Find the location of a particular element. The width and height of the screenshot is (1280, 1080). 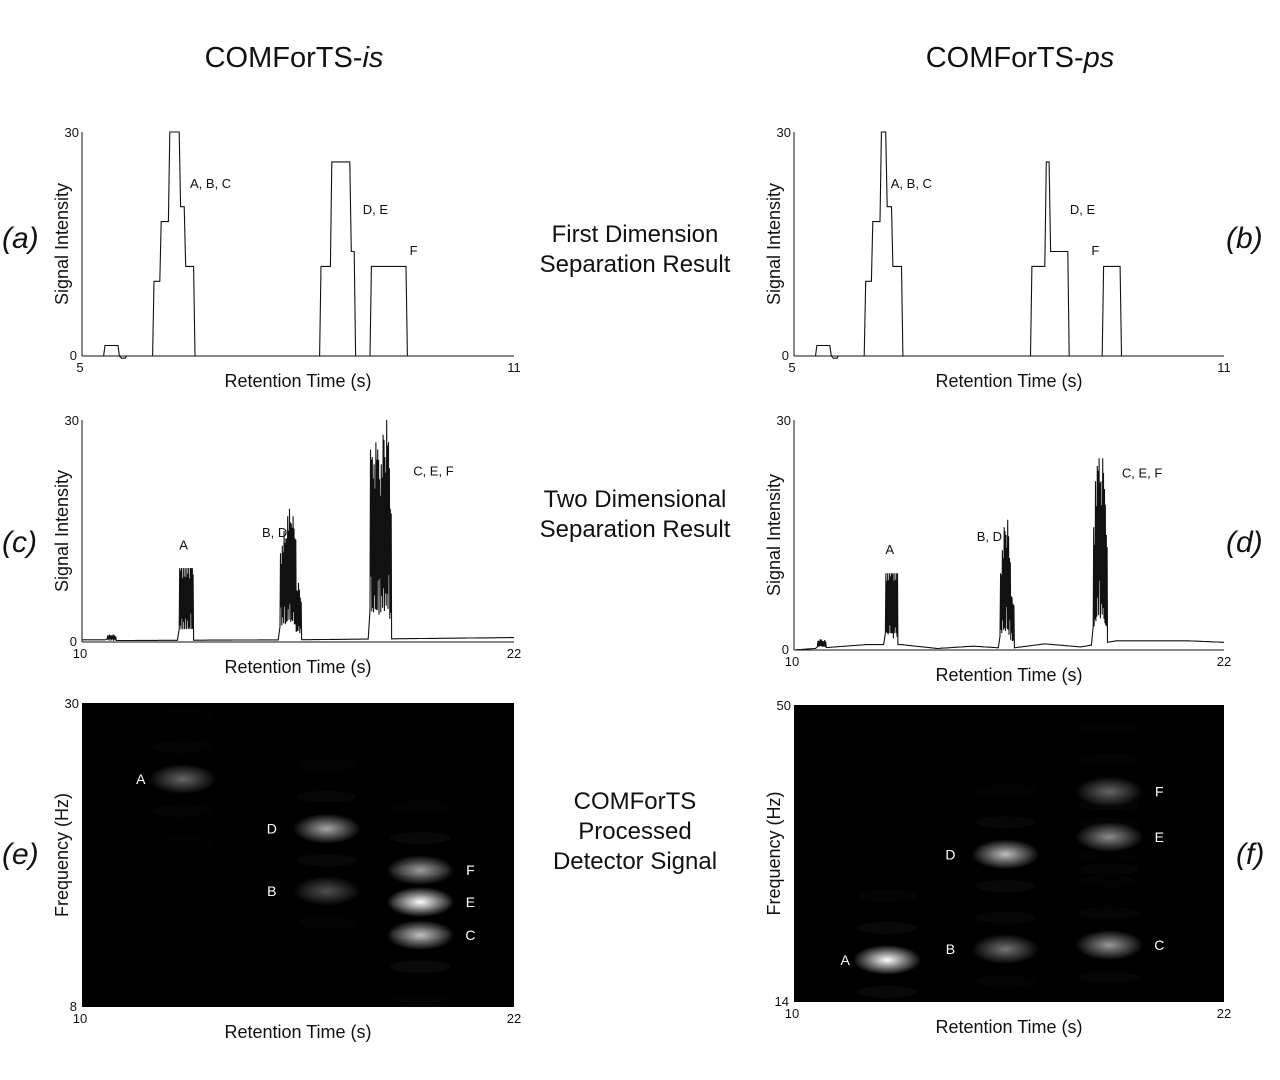

row-title-first-dimension: First Dimension Separation Result is located at coordinates (635, 250).